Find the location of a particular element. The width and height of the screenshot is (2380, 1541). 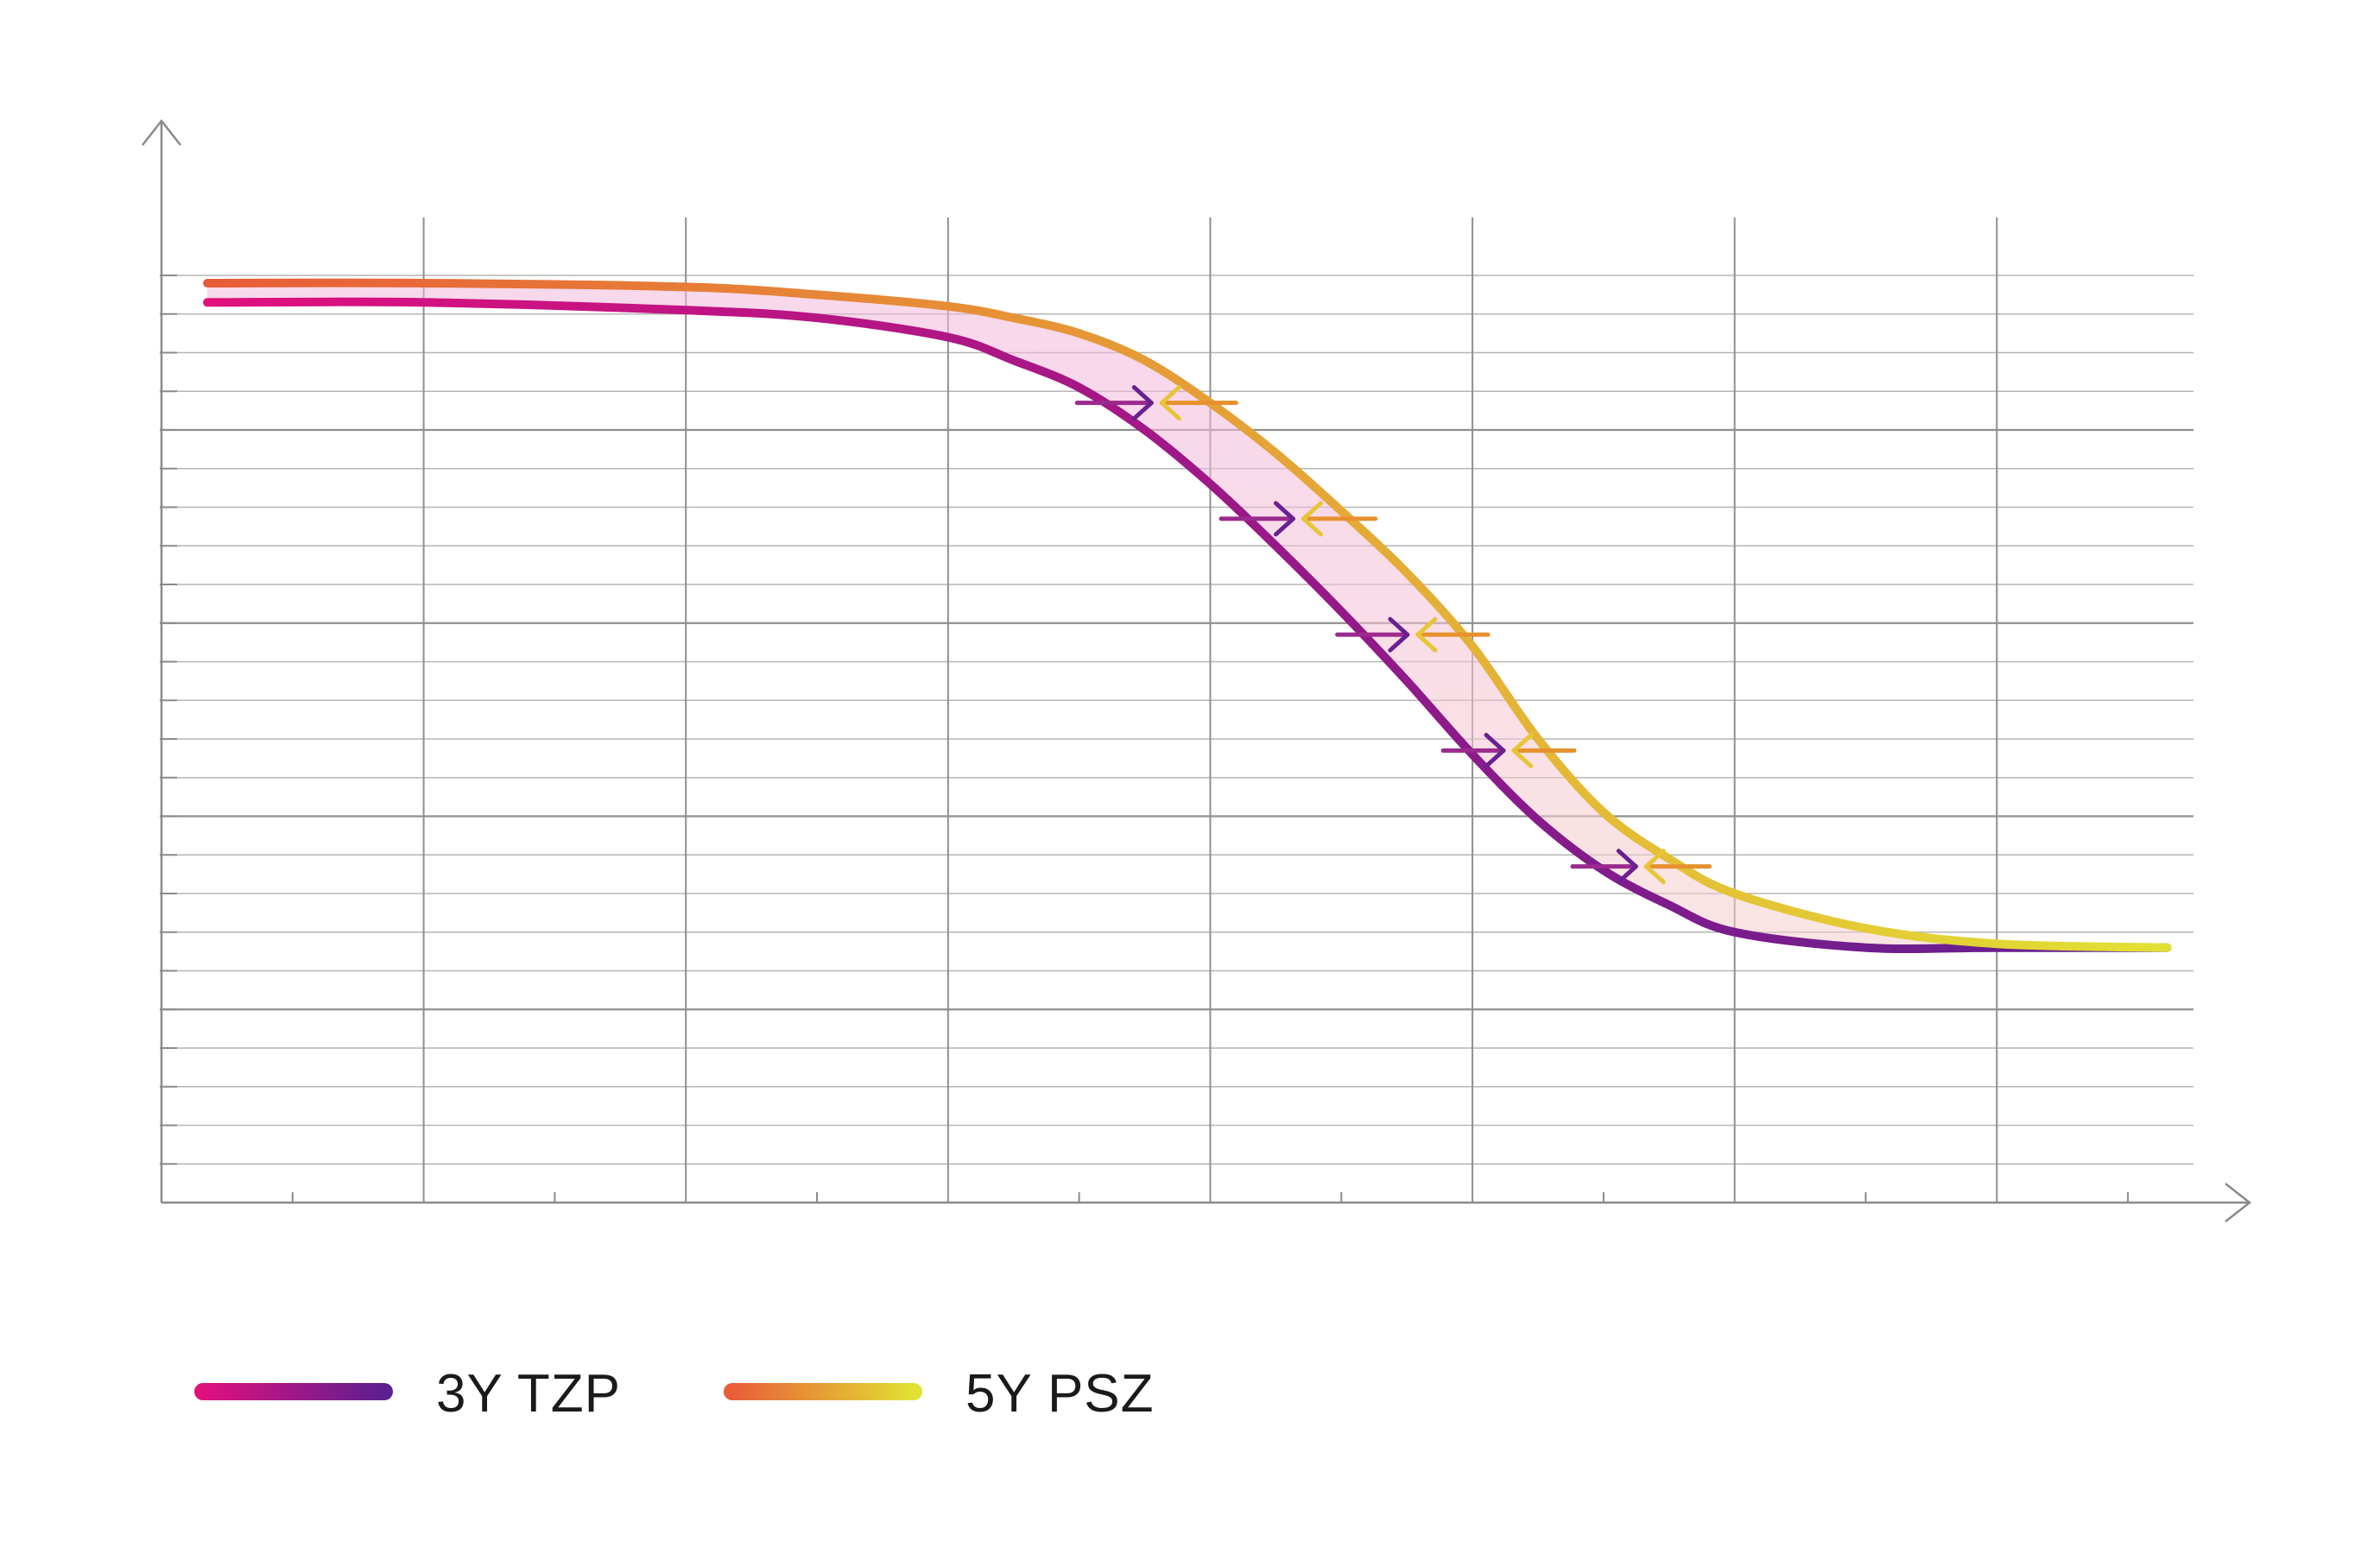

legend-label-5y-psz: 5Y PSZ is located at coordinates (1060, 1394).